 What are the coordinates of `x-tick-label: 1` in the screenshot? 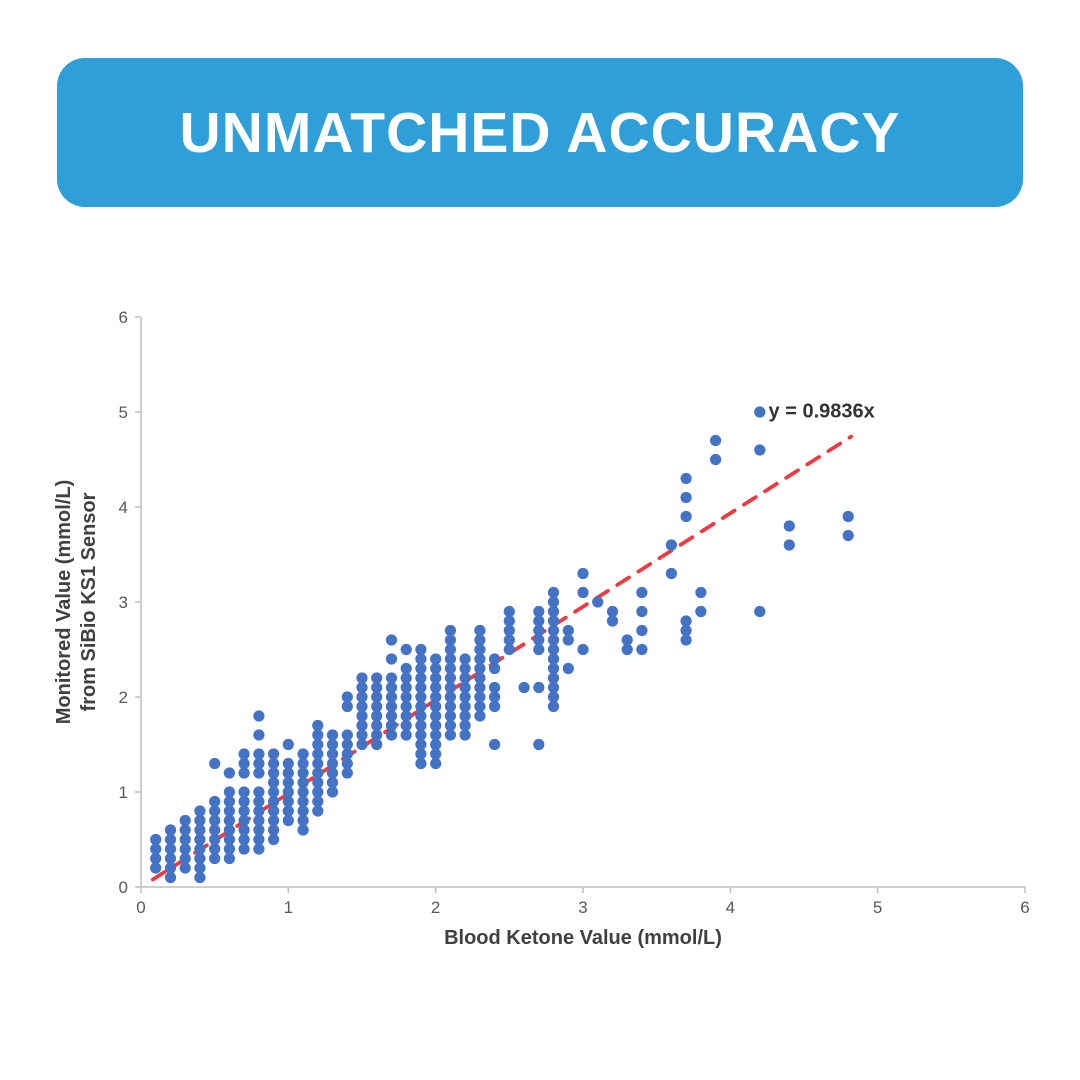 It's located at (288, 907).